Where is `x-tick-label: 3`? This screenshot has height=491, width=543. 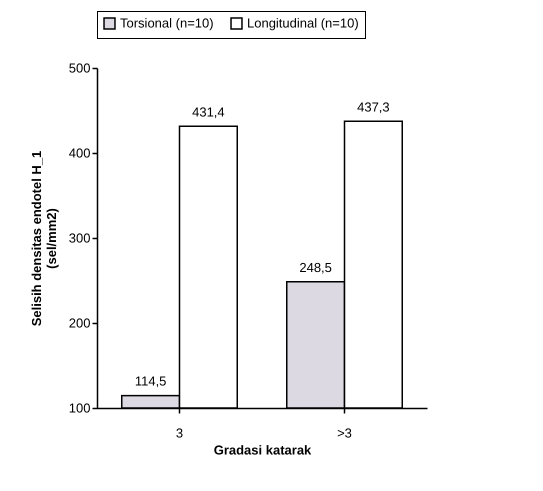
x-tick-label: 3 is located at coordinates (180, 433).